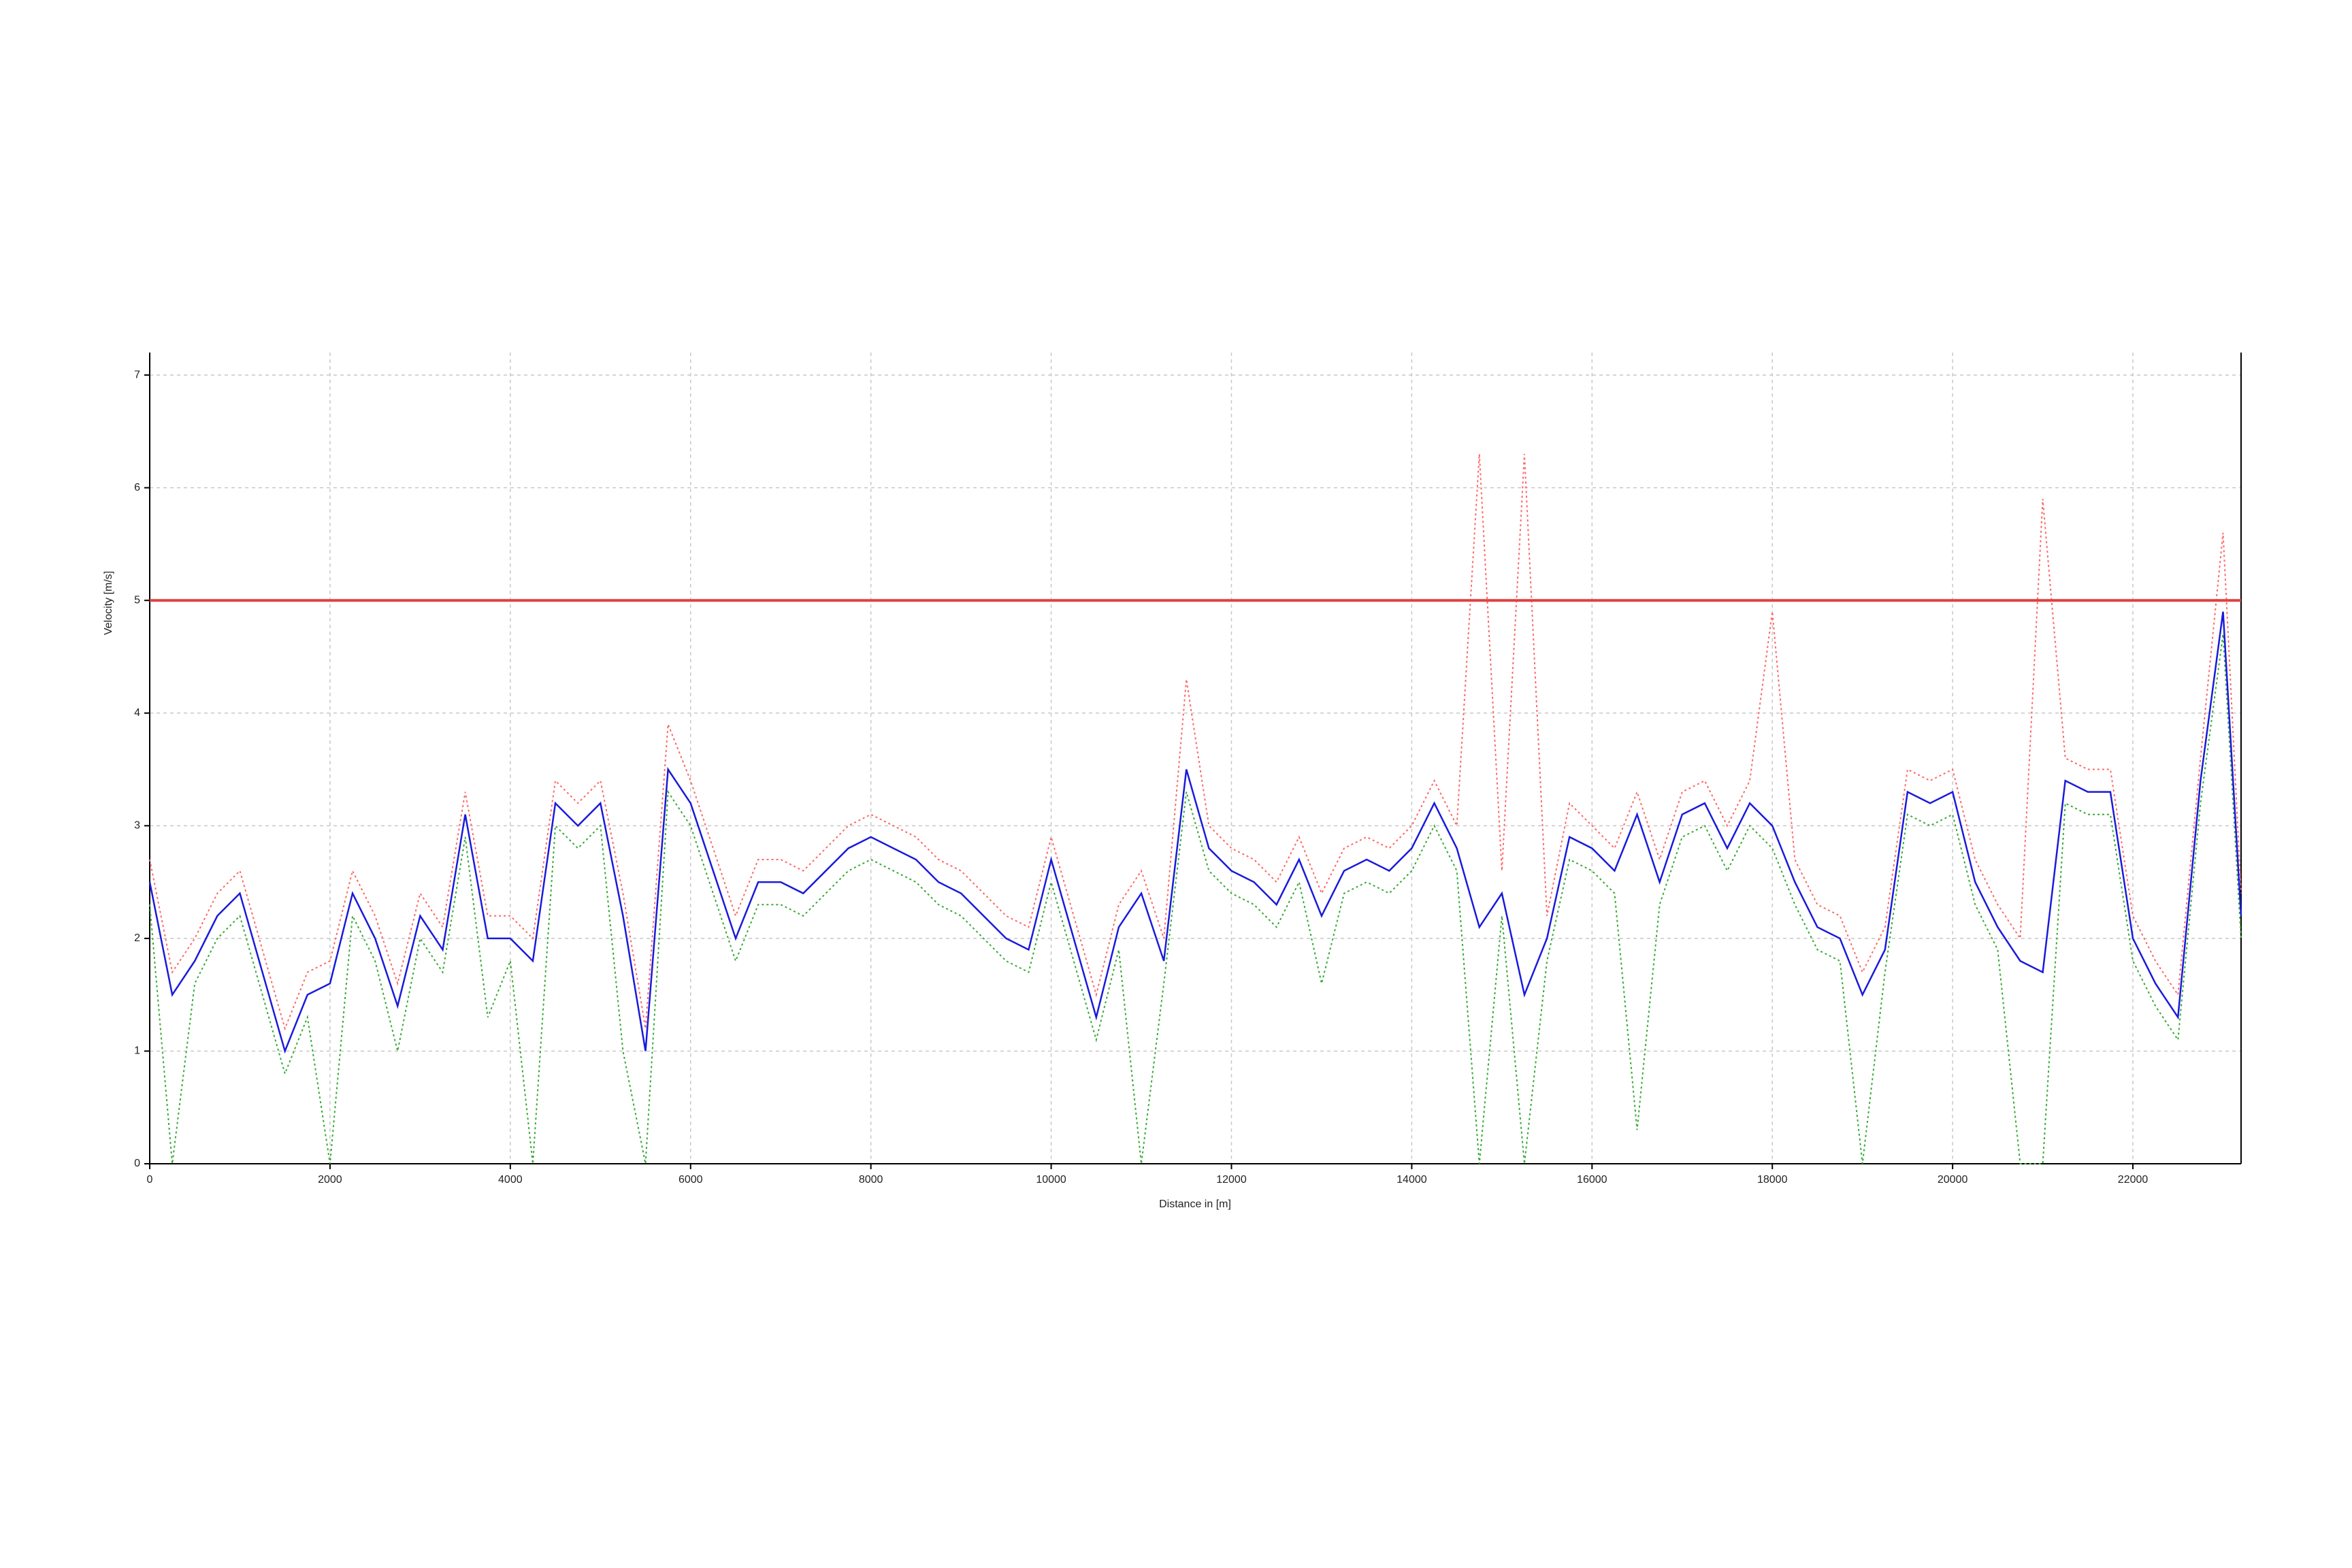 This screenshot has height=1568, width=2352. Describe the element at coordinates (1592, 1180) in the screenshot. I see `x-tick-label: 16000` at that location.